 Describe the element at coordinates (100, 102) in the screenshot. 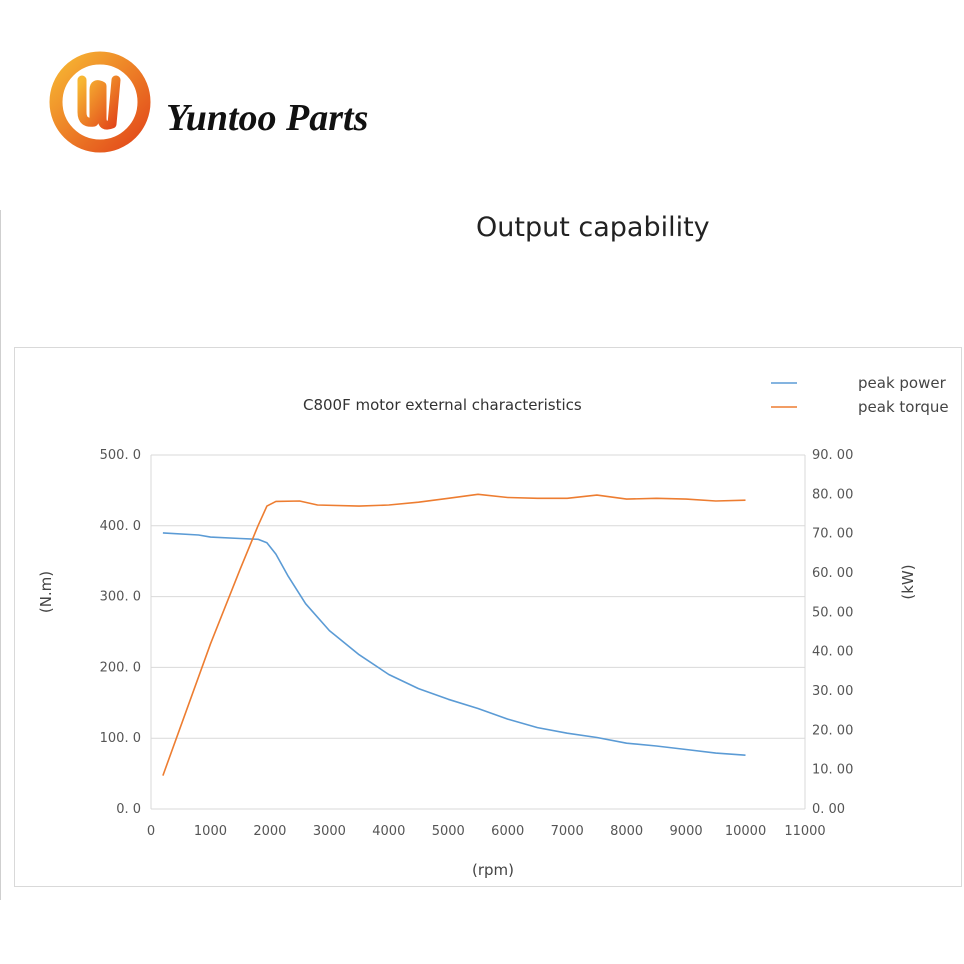

I see `yuntoo-logo-icon` at that location.